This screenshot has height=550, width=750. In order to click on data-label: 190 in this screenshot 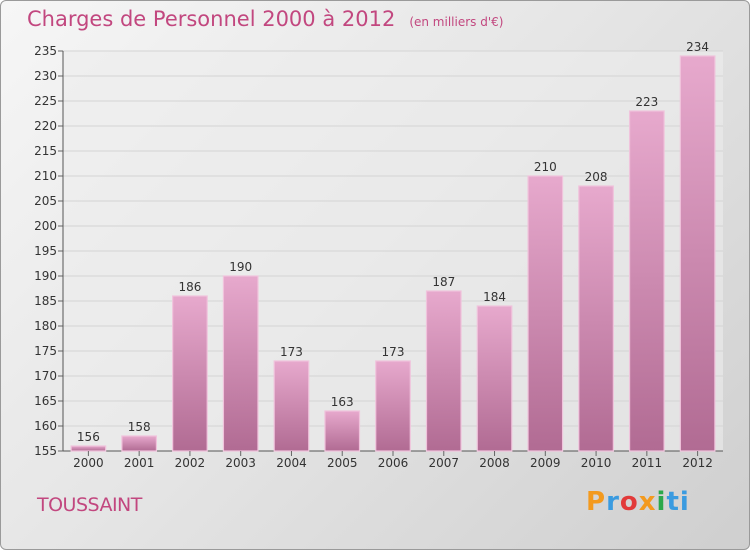, I will do `click(240, 267)`.